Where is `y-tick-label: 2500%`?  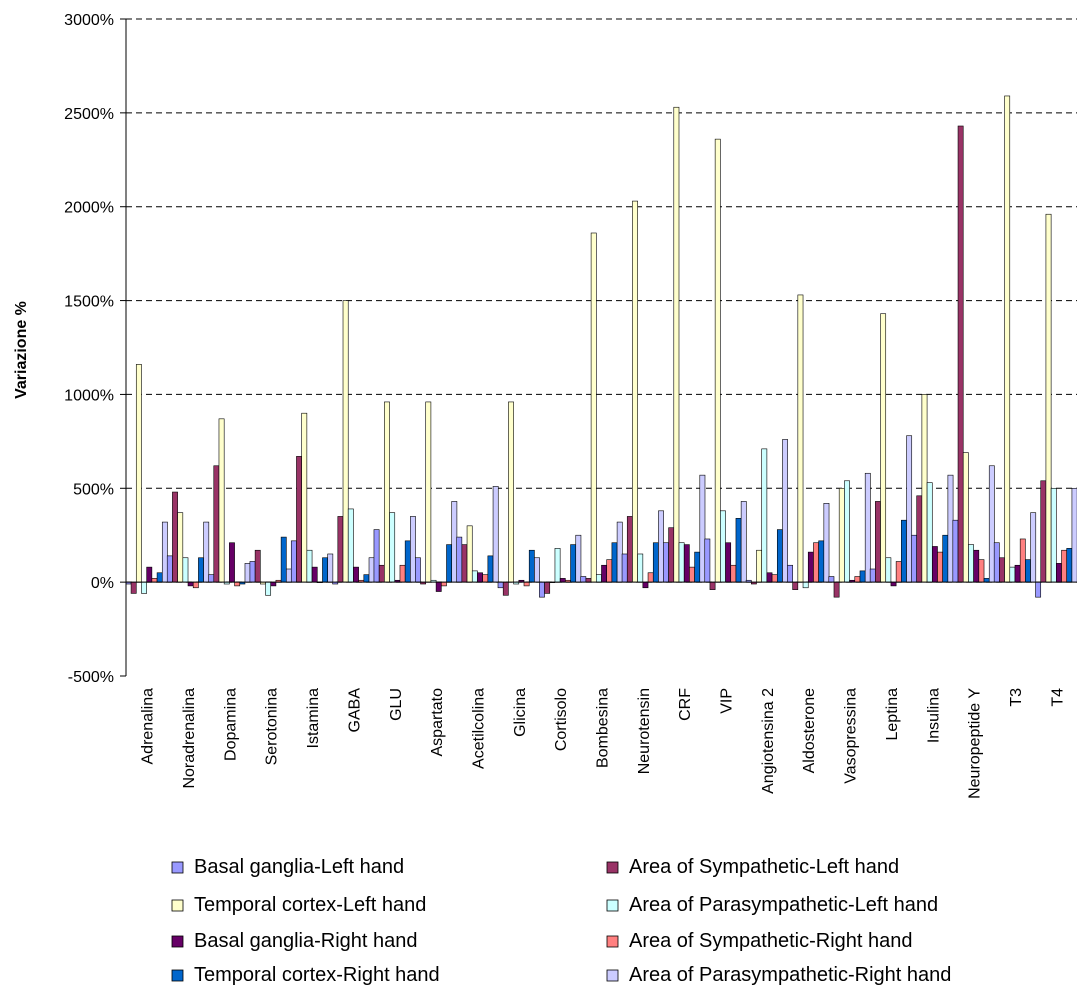
y-tick-label: 2500% is located at coordinates (89, 114).